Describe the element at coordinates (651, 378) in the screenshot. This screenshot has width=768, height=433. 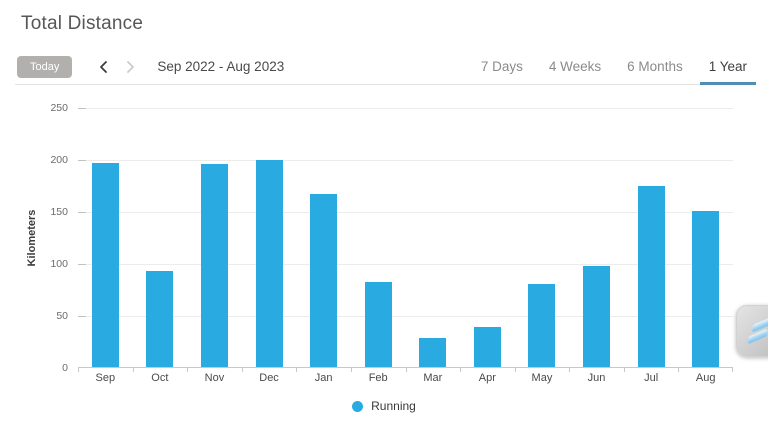
I see `x-tick-label-jul: Jul` at that location.